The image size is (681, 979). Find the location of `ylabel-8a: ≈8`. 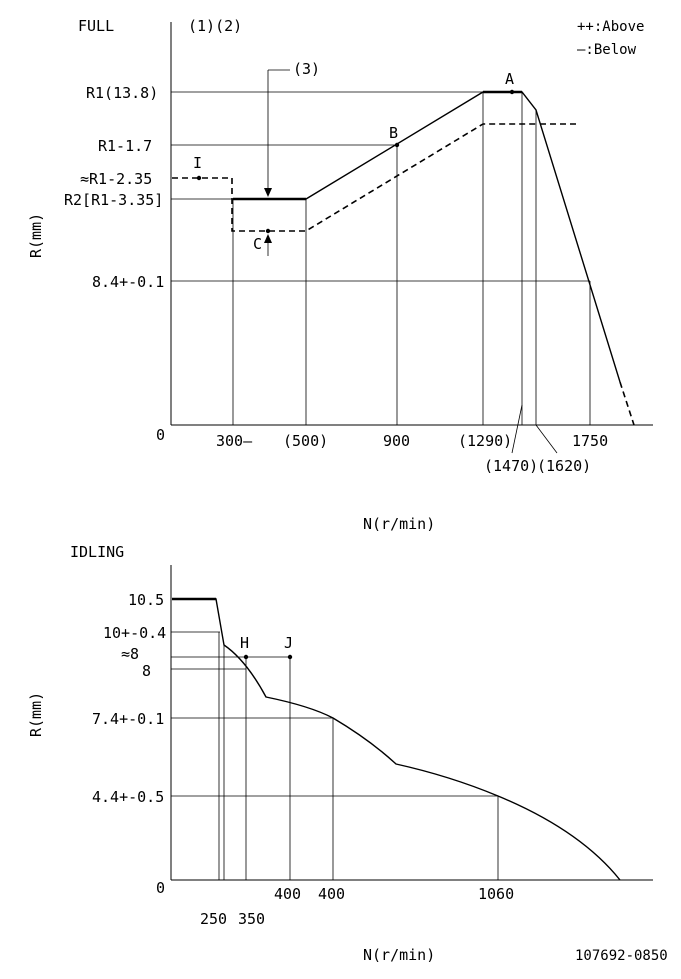

ylabel-8a: ≈8 is located at coordinates (130, 654).